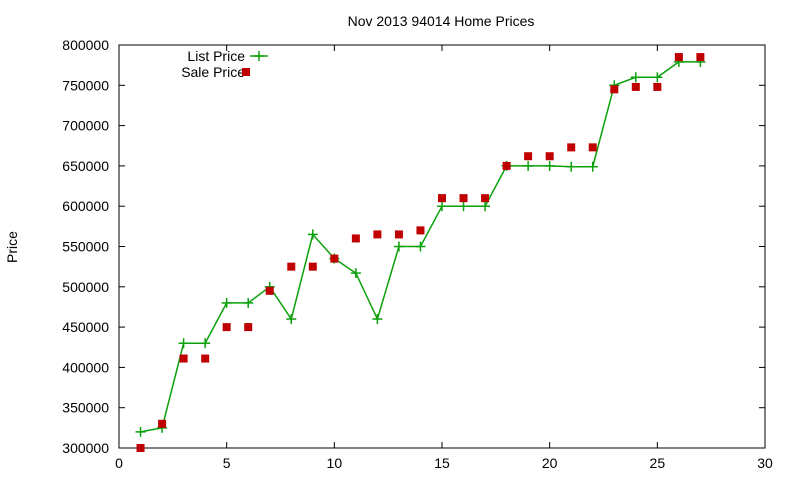  Describe the element at coordinates (442, 463) in the screenshot. I see `x-tick-label: 15` at that location.